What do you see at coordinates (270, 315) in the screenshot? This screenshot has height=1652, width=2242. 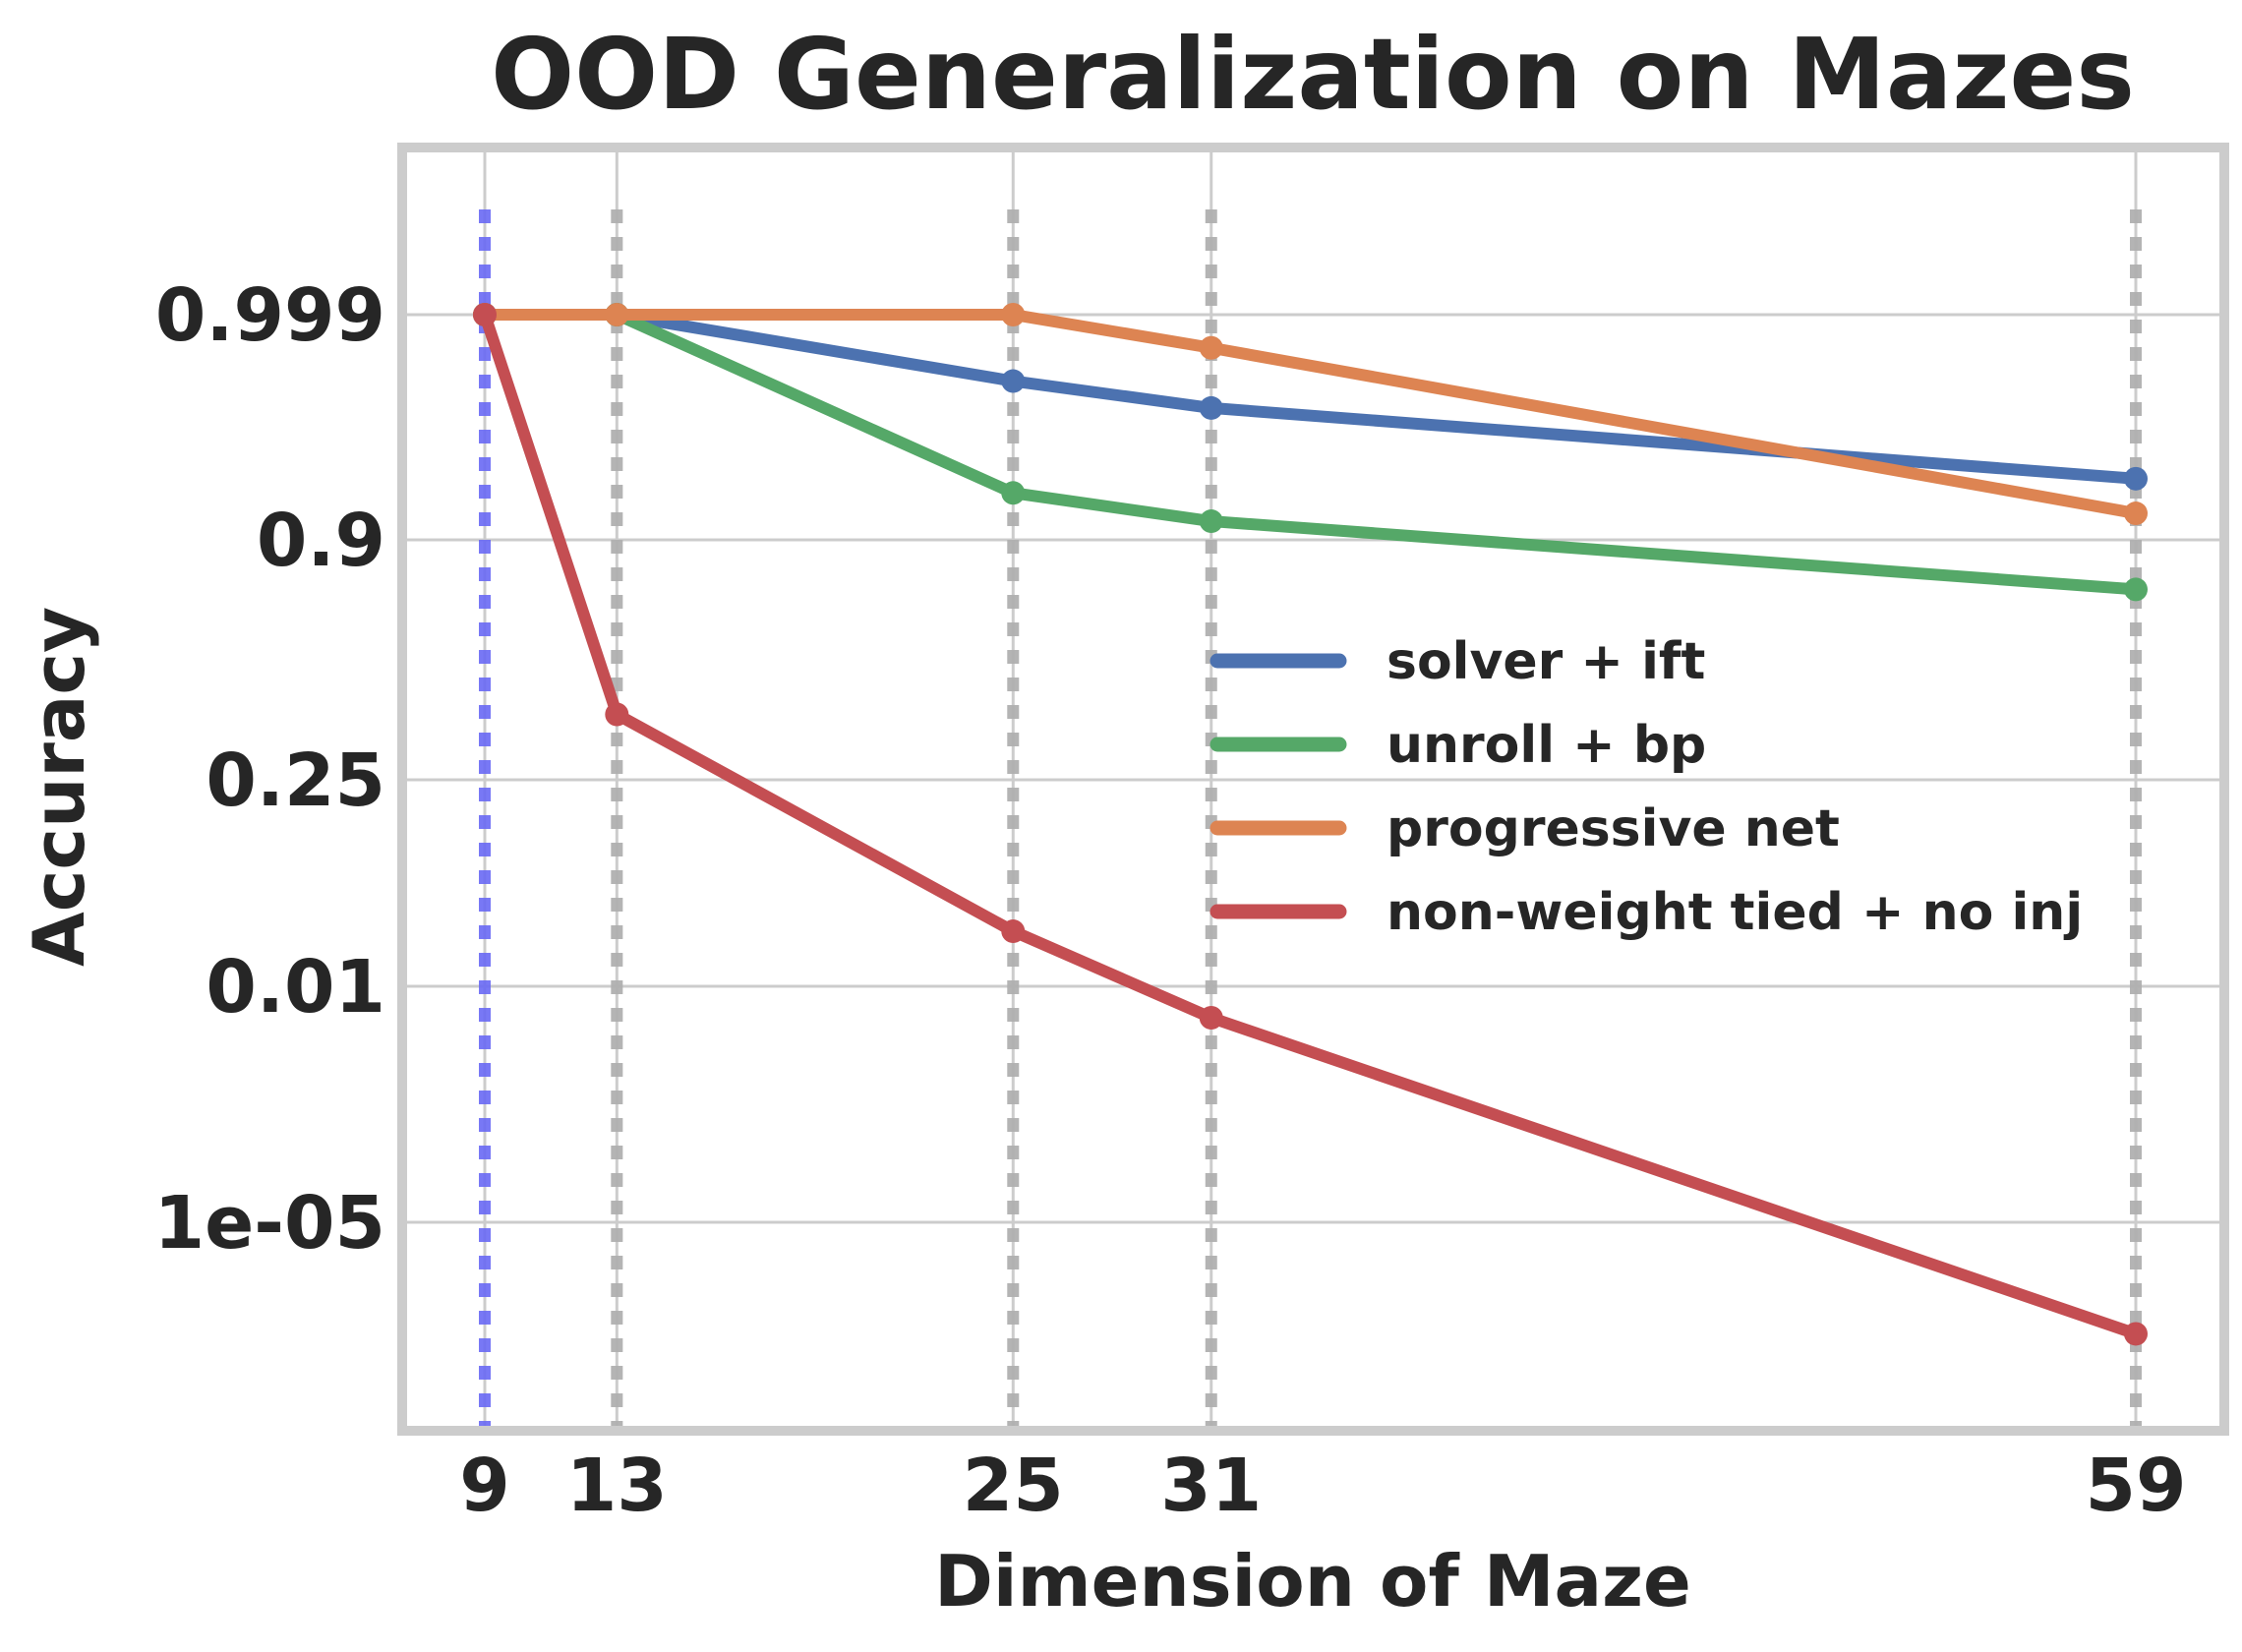 I see `y-tick-label: 0.999` at bounding box center [270, 315].